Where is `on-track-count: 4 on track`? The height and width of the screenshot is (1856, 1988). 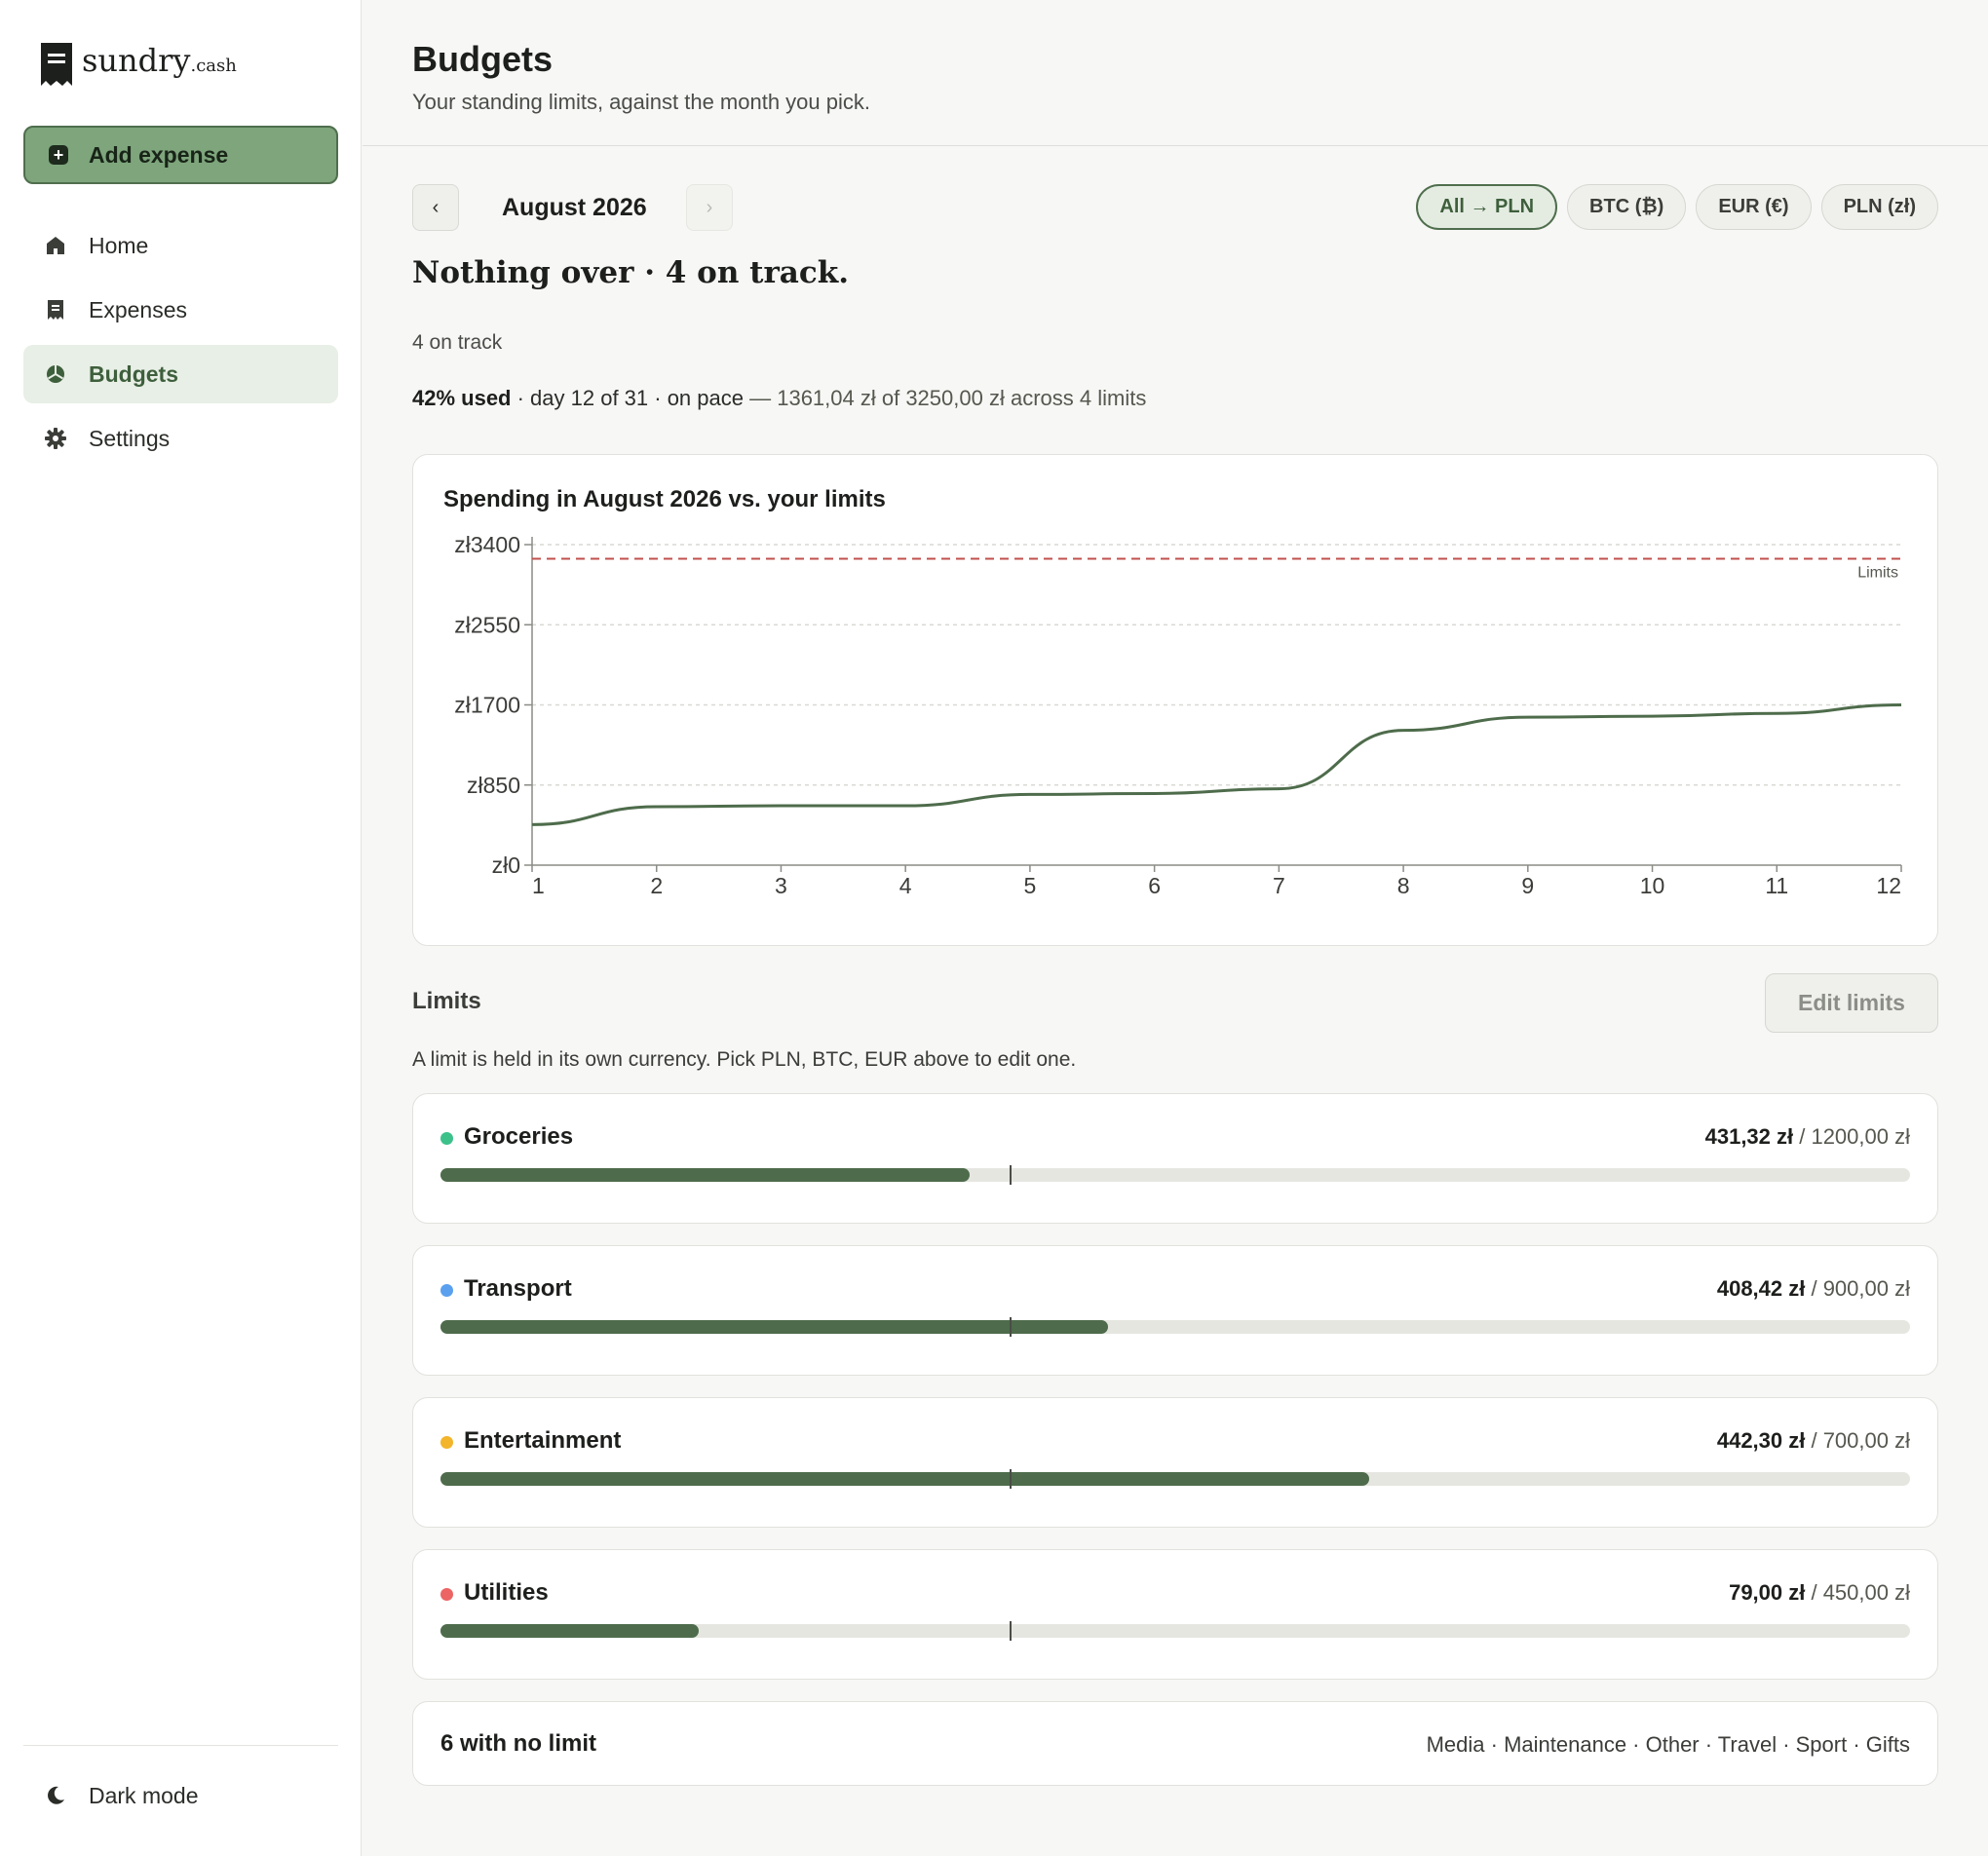 on-track-count: 4 on track is located at coordinates (457, 342).